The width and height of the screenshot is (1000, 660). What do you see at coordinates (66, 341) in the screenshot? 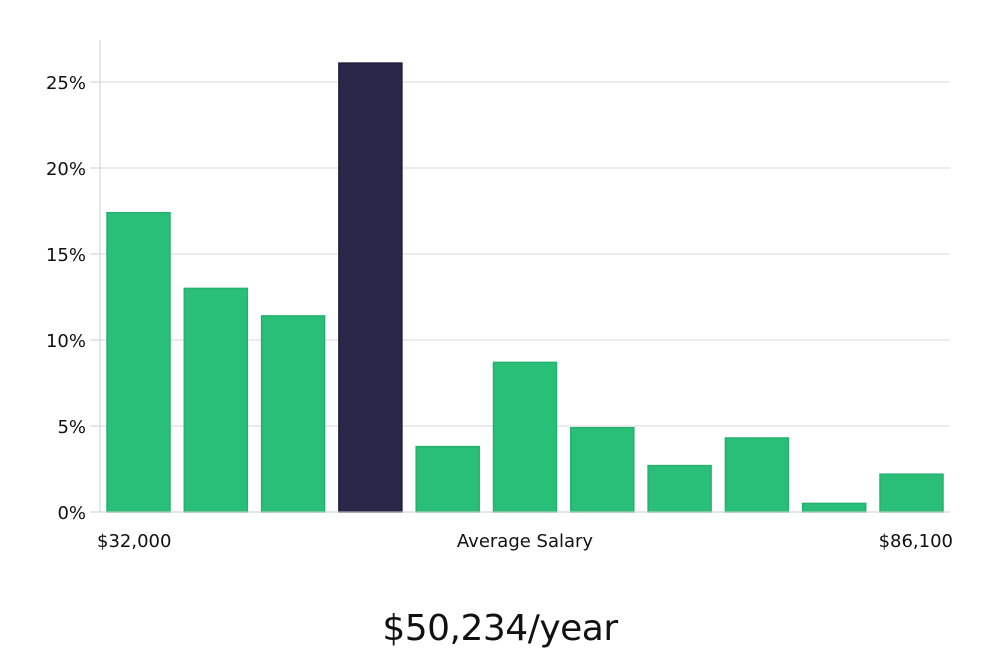
I see `y-tick-label: 10%` at bounding box center [66, 341].